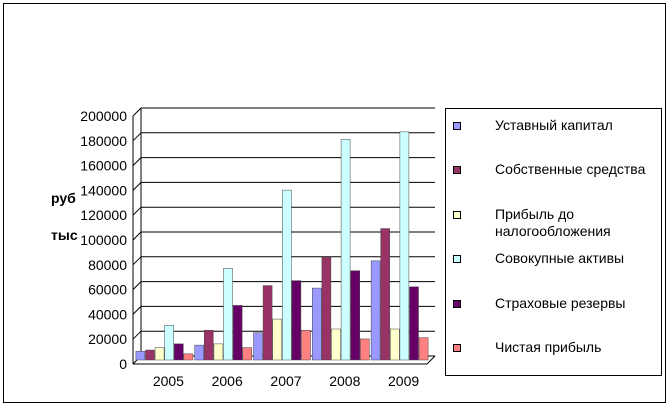 Image resolution: width=672 pixels, height=409 pixels. Describe the element at coordinates (107, 290) in the screenshot. I see `y-tick-label: 60000` at that location.